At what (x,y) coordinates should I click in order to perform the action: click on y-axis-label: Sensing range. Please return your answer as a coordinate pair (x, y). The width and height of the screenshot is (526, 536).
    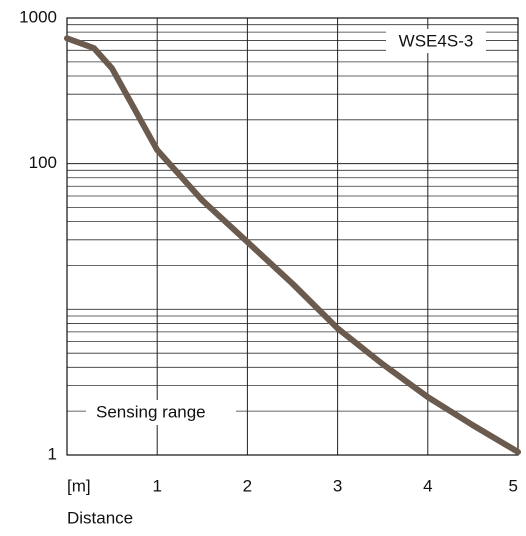
    Looking at the image, I should click on (151, 411).